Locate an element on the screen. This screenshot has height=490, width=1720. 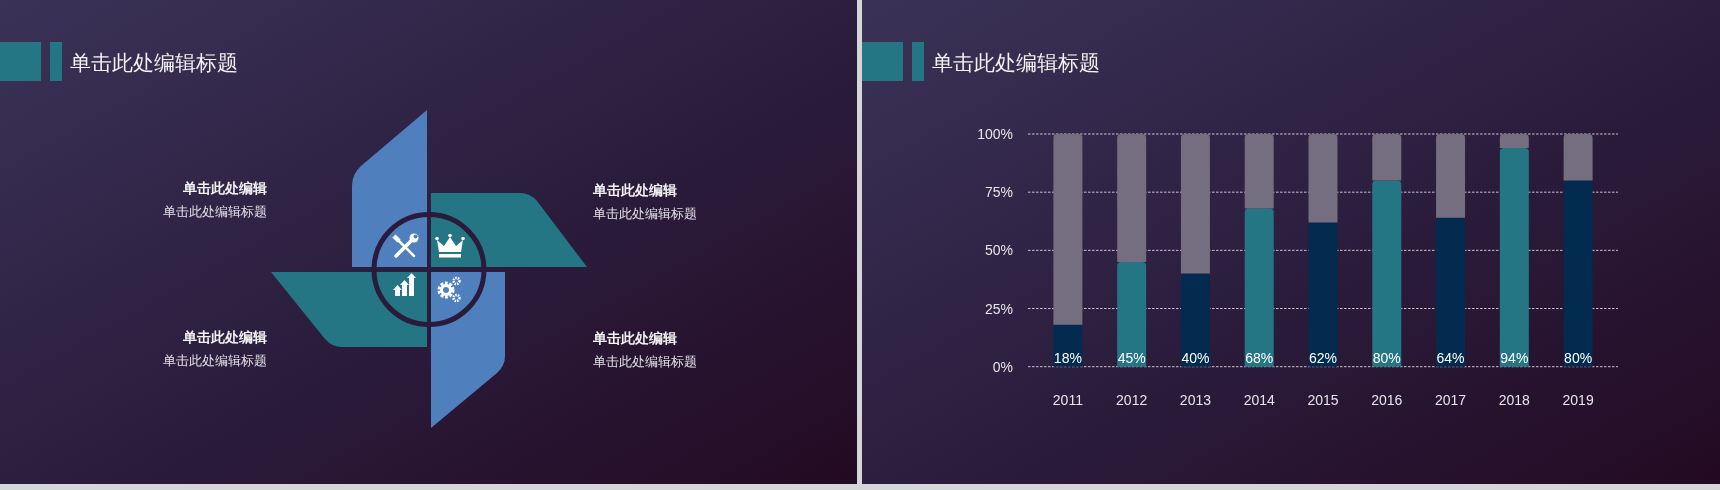
x-tick-label: 2017 is located at coordinates (1450, 400).